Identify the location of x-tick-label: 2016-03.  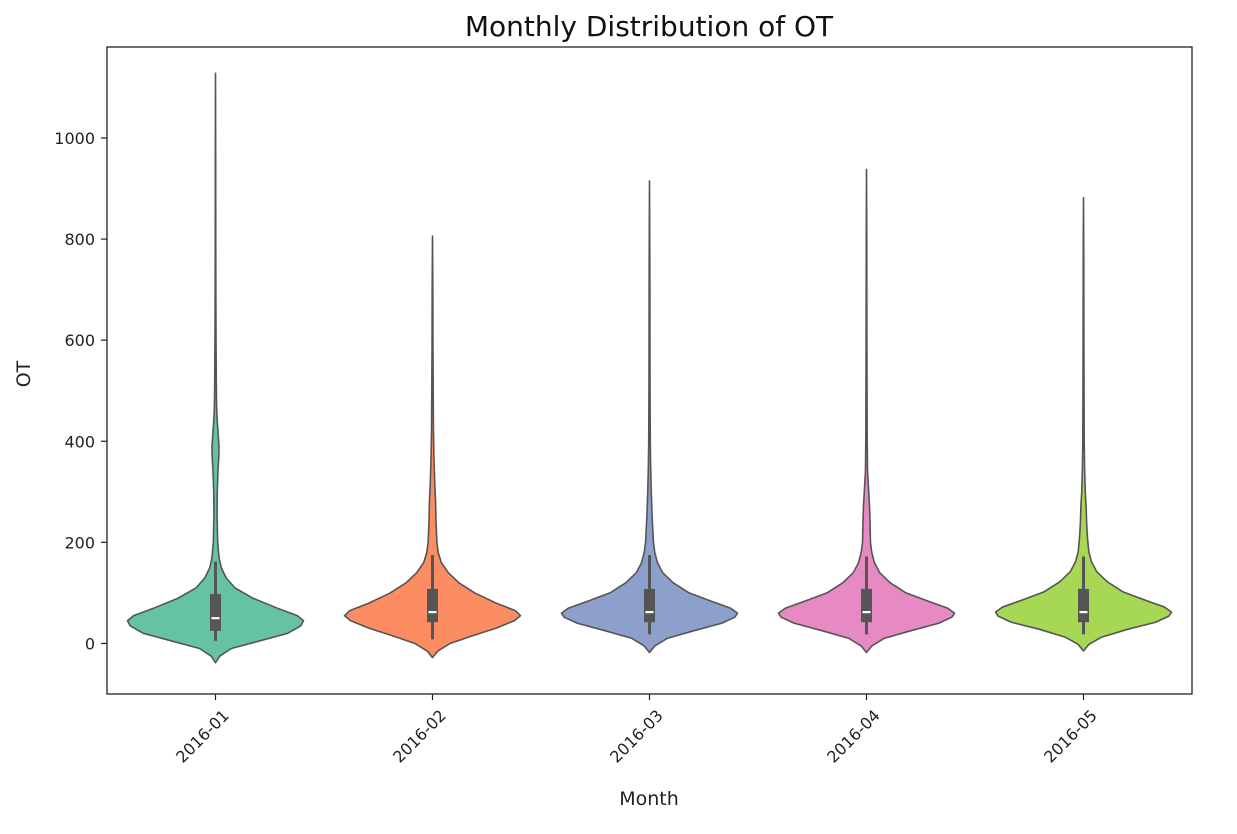
(636, 736).